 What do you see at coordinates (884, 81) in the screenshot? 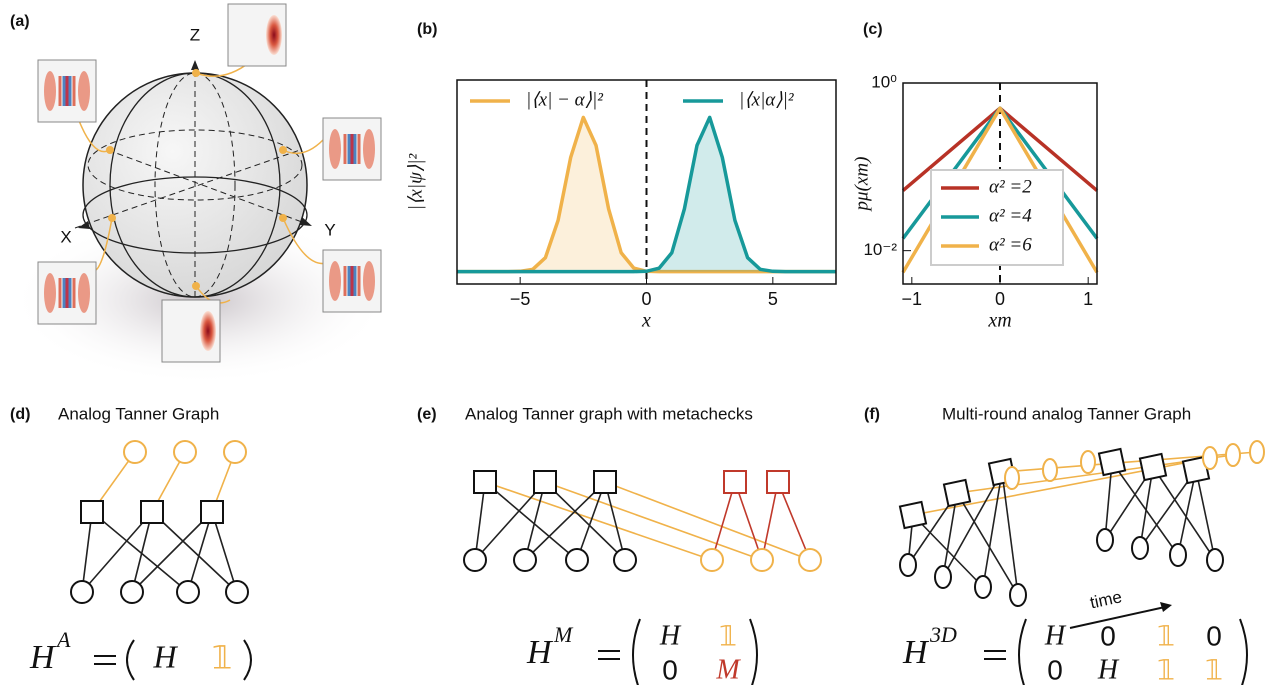
I see `y-tick-label: 10⁰` at bounding box center [884, 81].